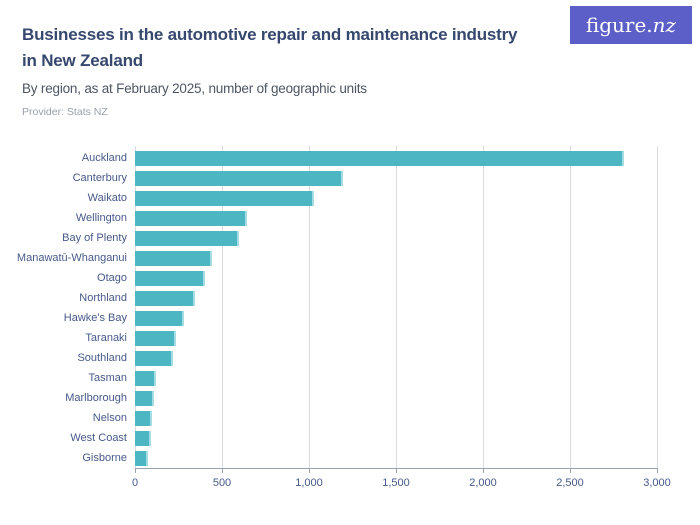 This screenshot has height=525, width=700. I want to click on category-label: Northland, so click(103, 298).